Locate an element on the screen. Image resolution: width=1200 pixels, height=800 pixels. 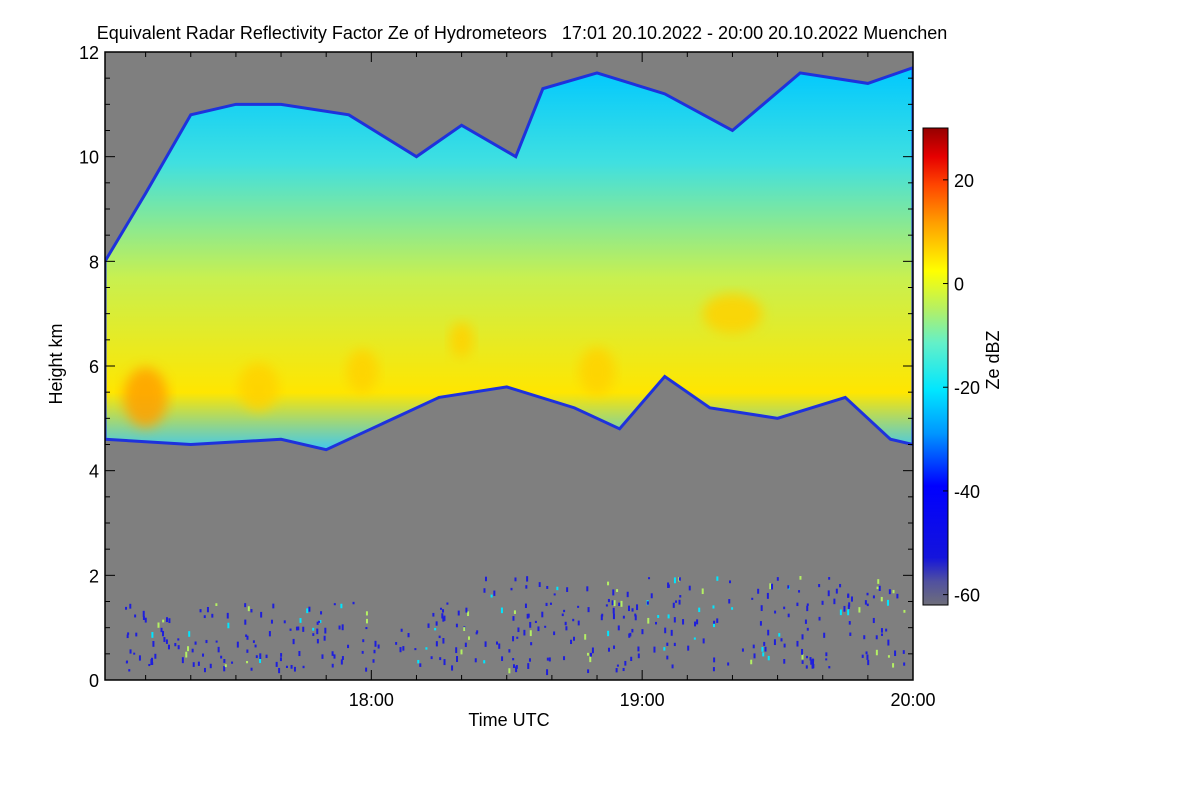
y-tick-label: 0 is located at coordinates (94, 681).